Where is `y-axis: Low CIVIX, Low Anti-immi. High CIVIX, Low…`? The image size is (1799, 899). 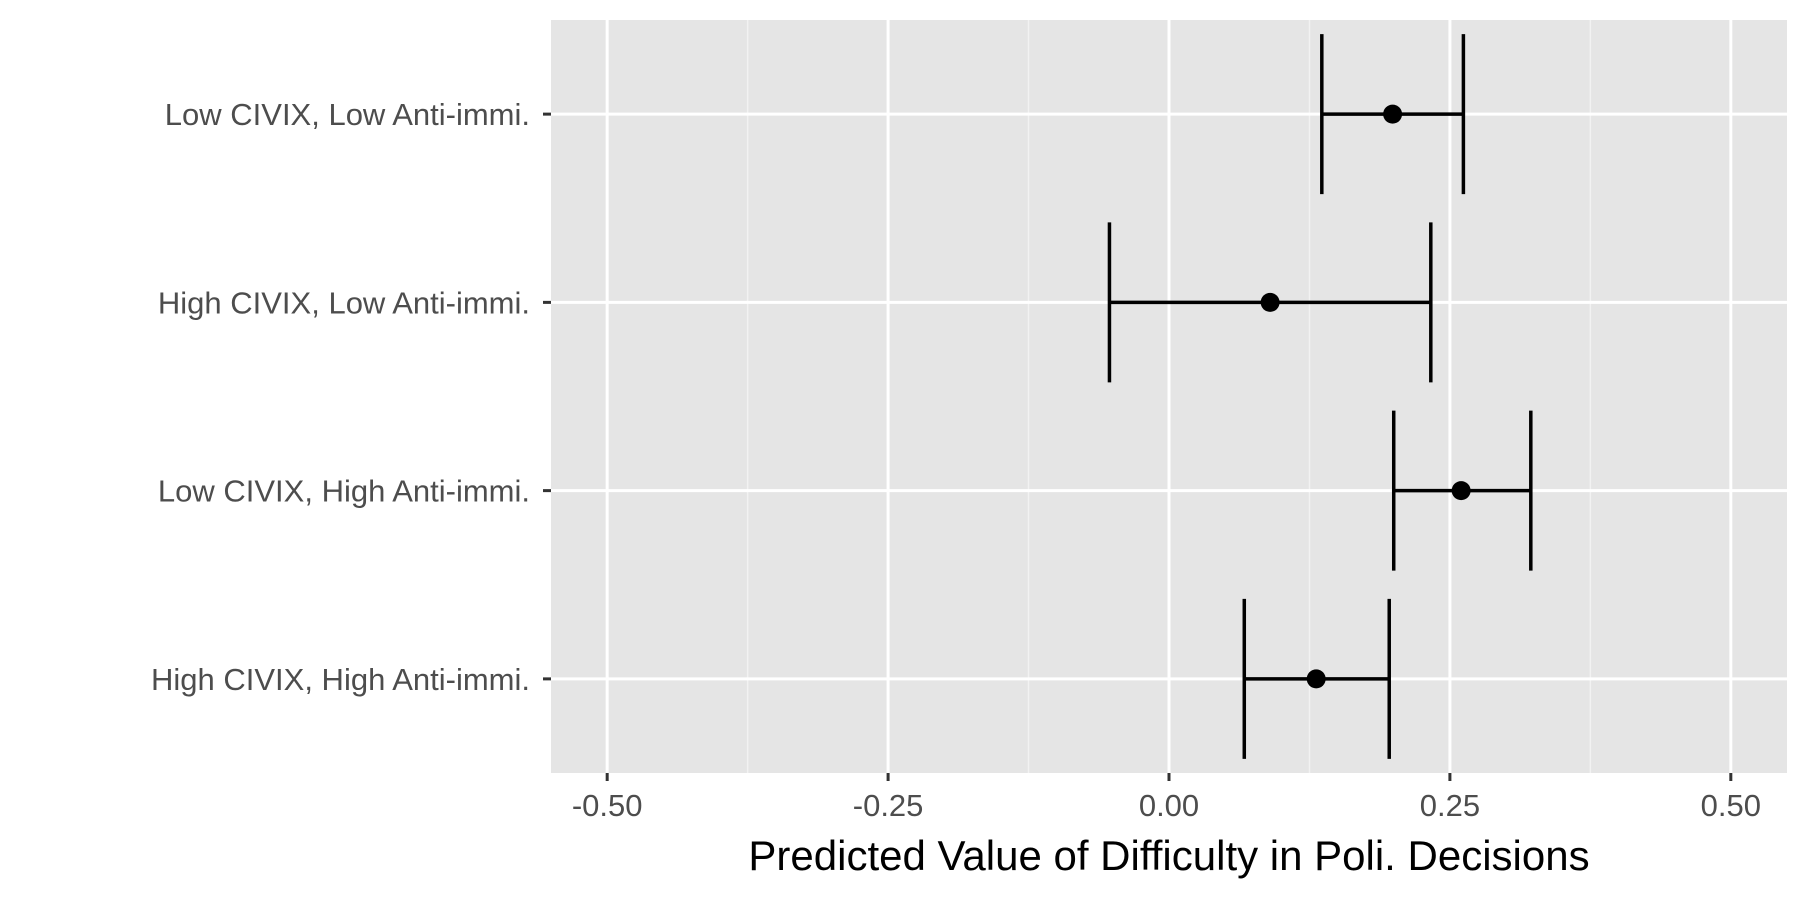
y-axis: Low CIVIX, Low Anti-immi. High CIVIX, Low… is located at coordinates (351, 397).